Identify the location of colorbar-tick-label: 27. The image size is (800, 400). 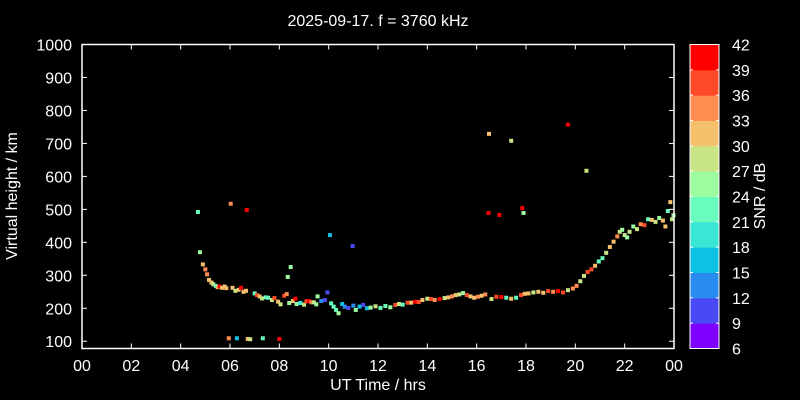
(741, 172).